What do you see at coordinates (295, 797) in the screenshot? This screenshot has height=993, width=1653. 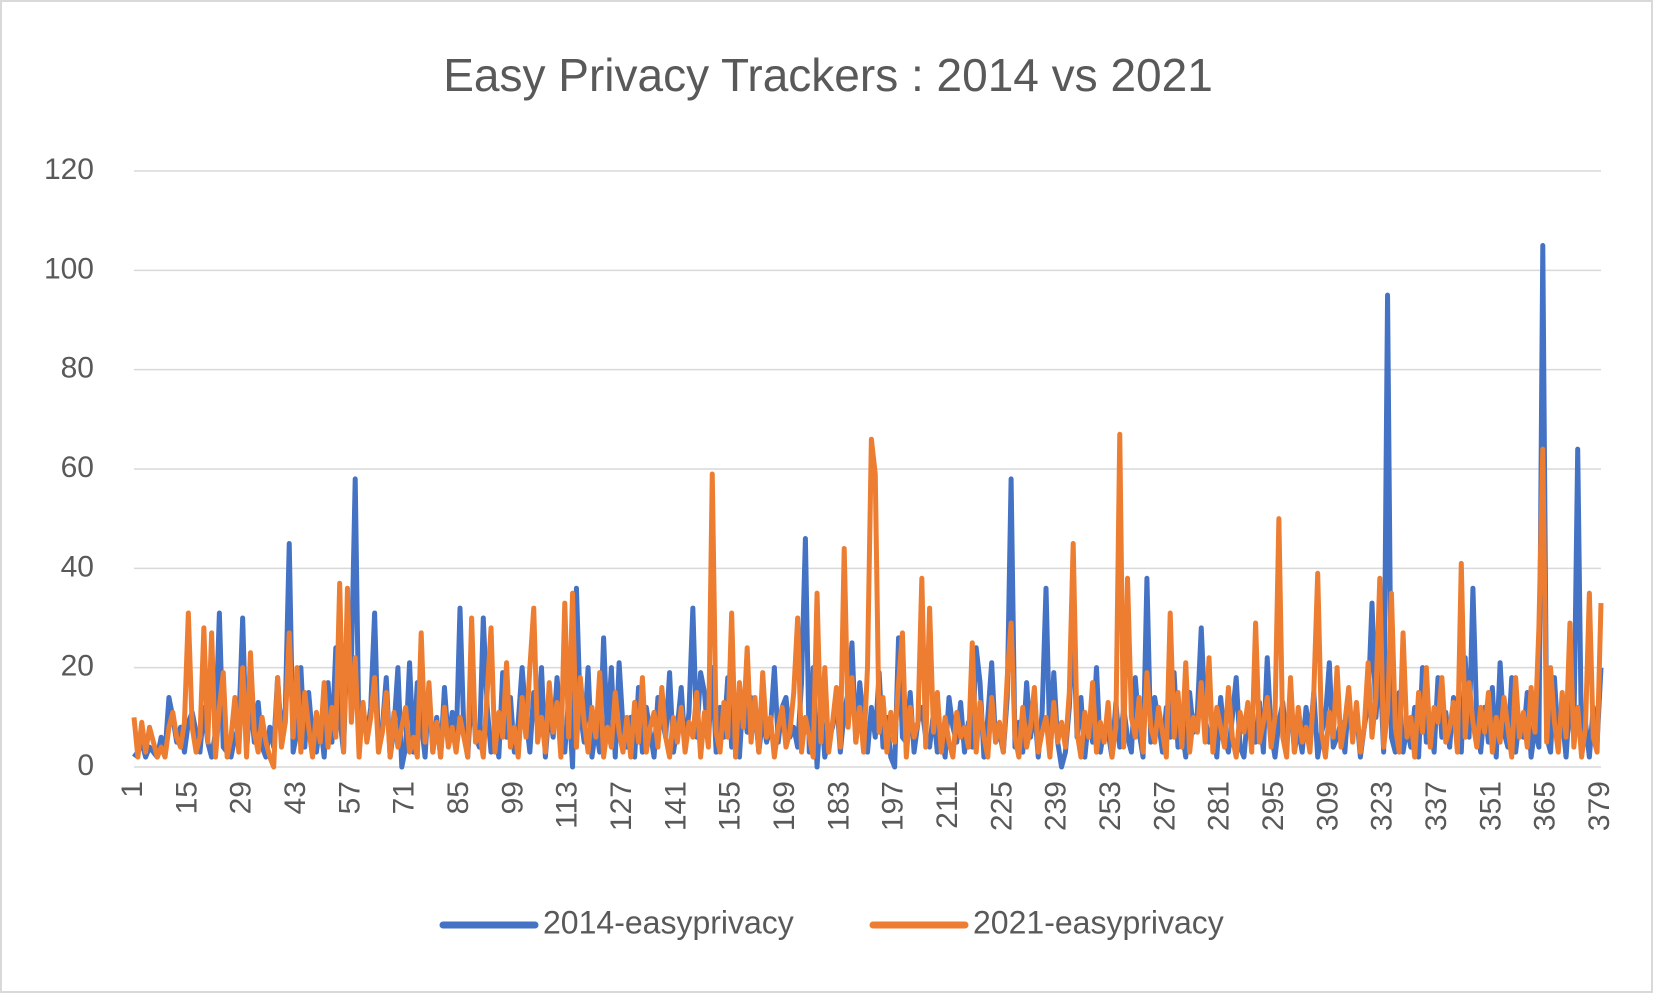 I see `x-tick-label: 43` at bounding box center [295, 797].